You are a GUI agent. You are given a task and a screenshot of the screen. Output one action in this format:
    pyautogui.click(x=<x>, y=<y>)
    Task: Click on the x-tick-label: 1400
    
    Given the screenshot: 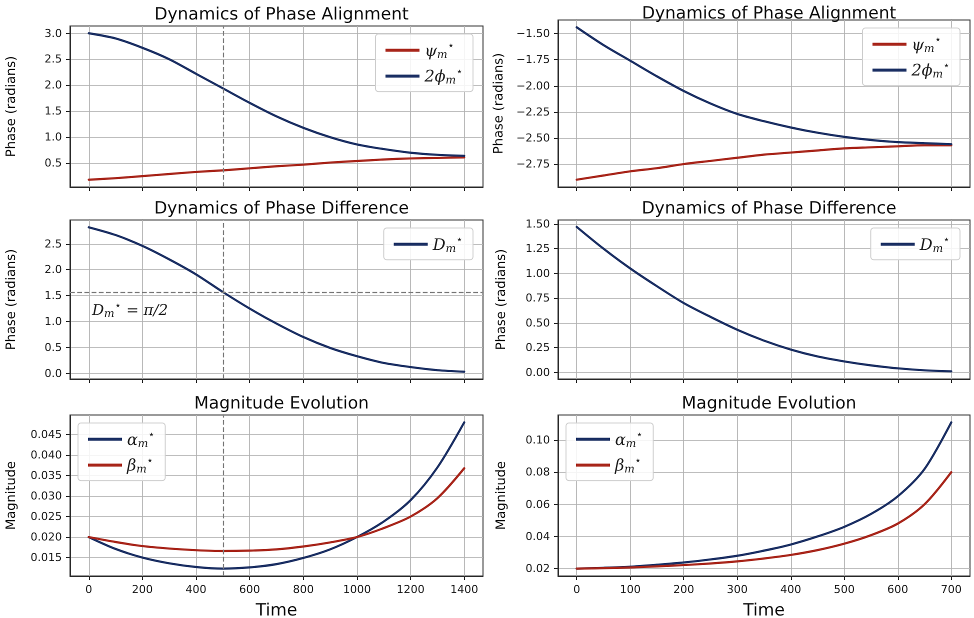 What is the action you would take?
    pyautogui.click(x=464, y=589)
    